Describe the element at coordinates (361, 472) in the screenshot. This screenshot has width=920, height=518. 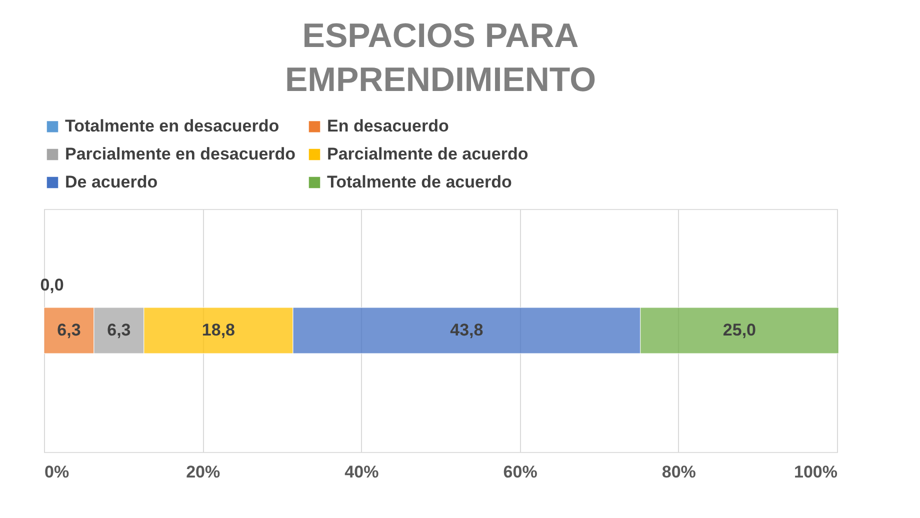
I see `x-tick-label: 40%` at that location.